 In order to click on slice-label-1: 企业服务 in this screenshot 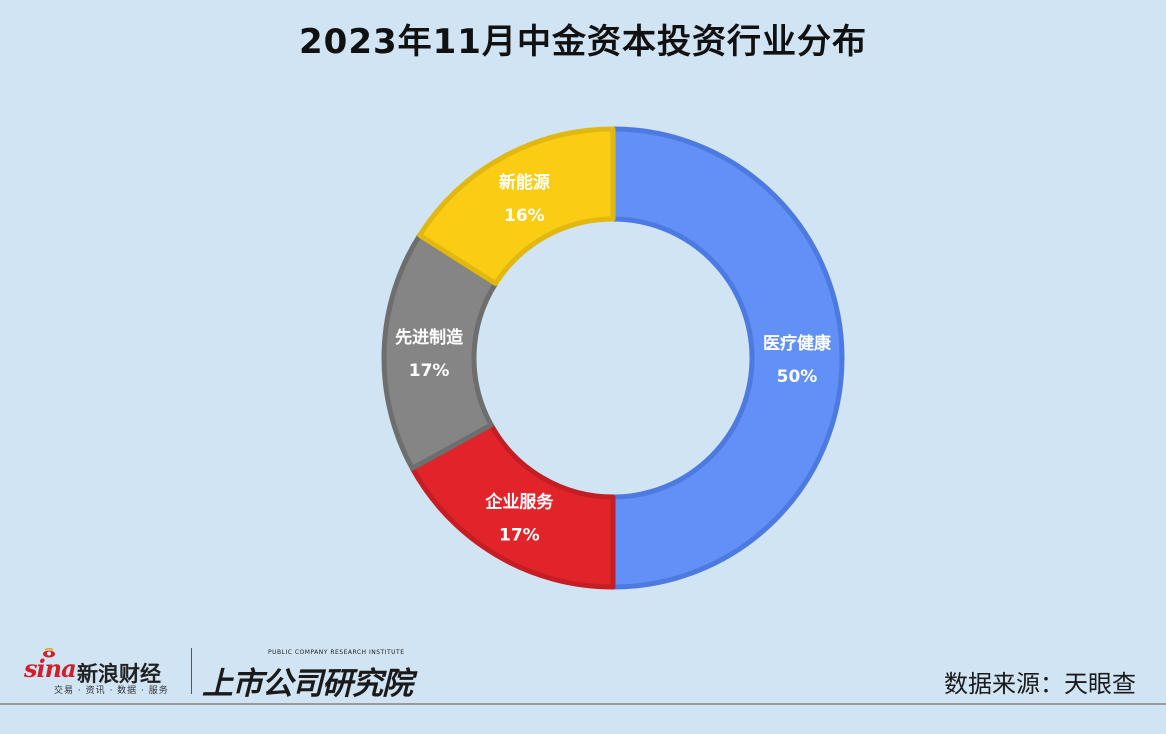, I will do `click(519, 501)`.